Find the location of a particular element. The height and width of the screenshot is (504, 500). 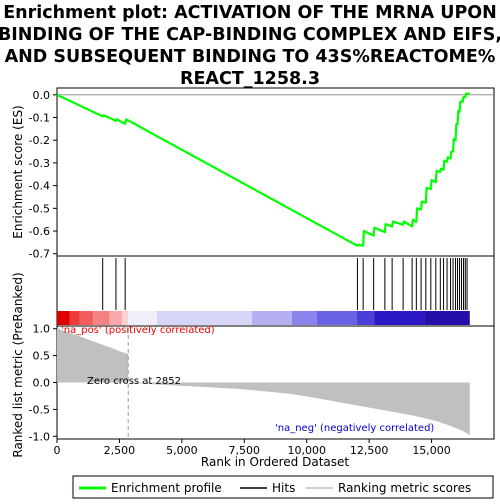

title-line-4: REACT_1258.3 is located at coordinates (250, 79).